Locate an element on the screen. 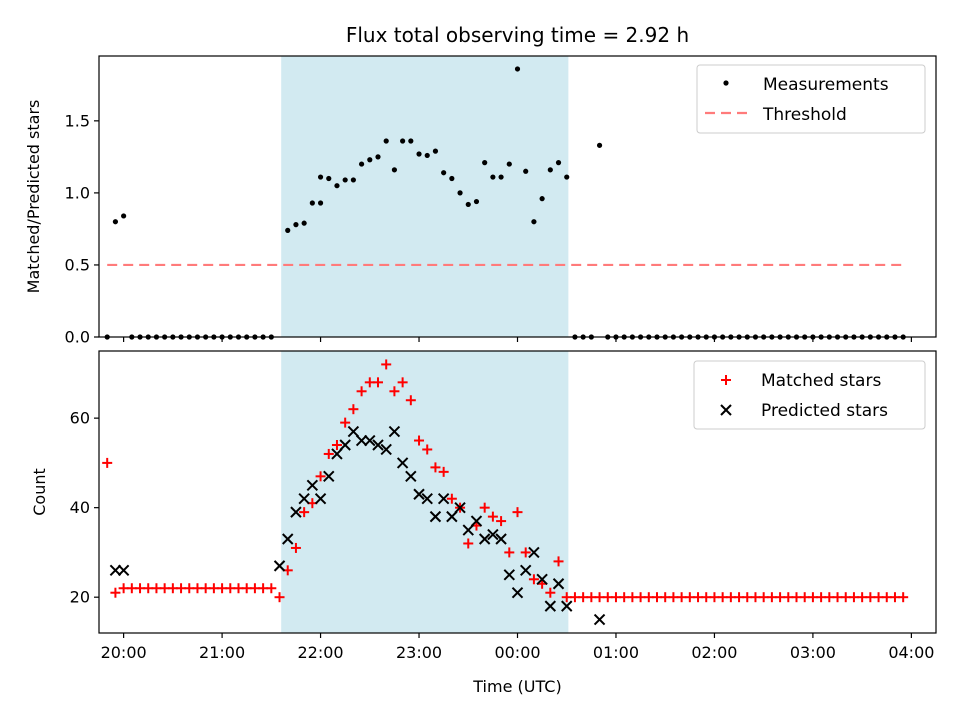 Image resolution: width=960 pixels, height=720 pixels. ratio-x-ticks is located at coordinates (517, 339).